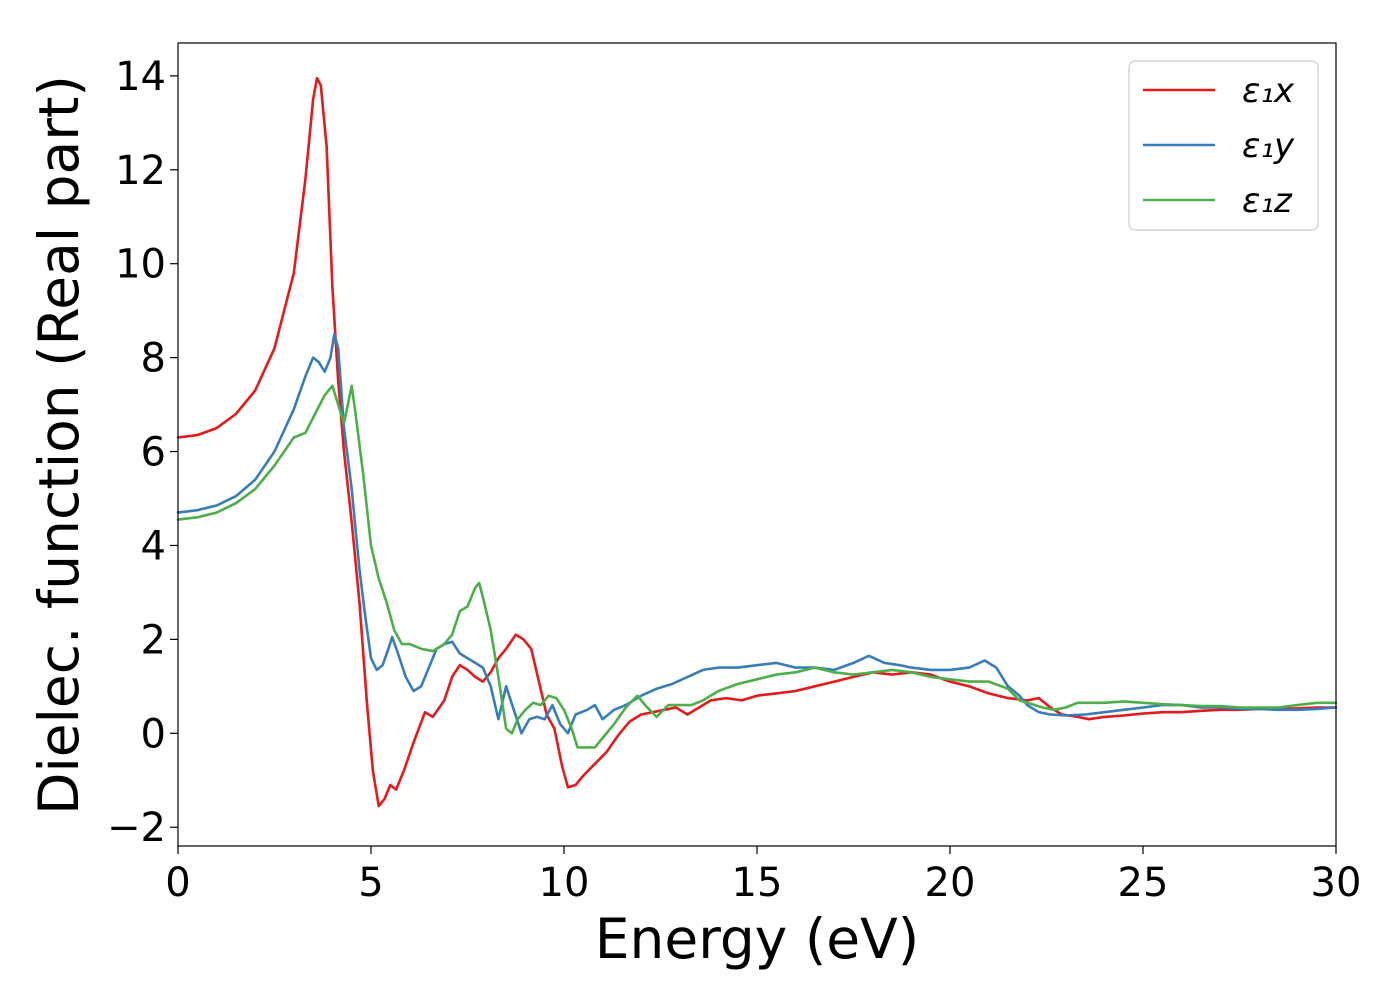 This screenshot has width=1400, height=1000. I want to click on legend-box, so click(1223, 145).